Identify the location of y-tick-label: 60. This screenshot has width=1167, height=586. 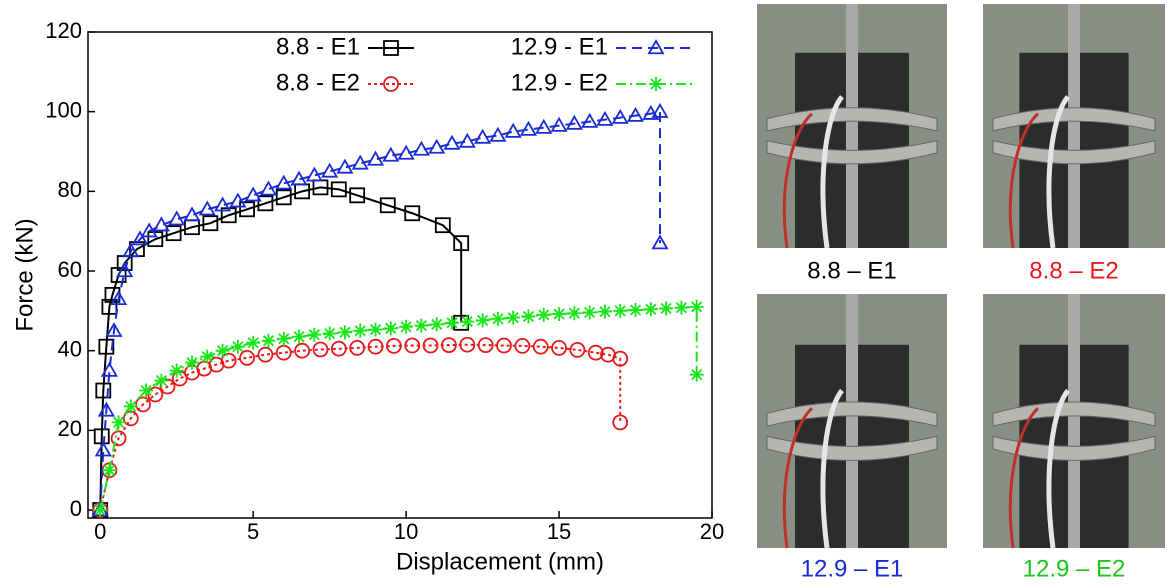
(70, 269).